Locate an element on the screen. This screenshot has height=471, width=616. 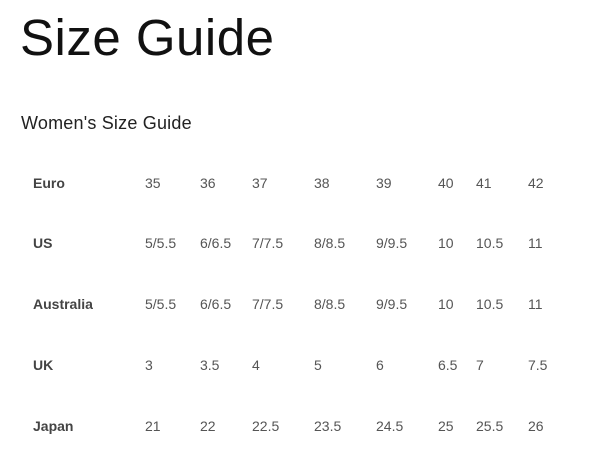
table-cell: 25 is located at coordinates (446, 426).